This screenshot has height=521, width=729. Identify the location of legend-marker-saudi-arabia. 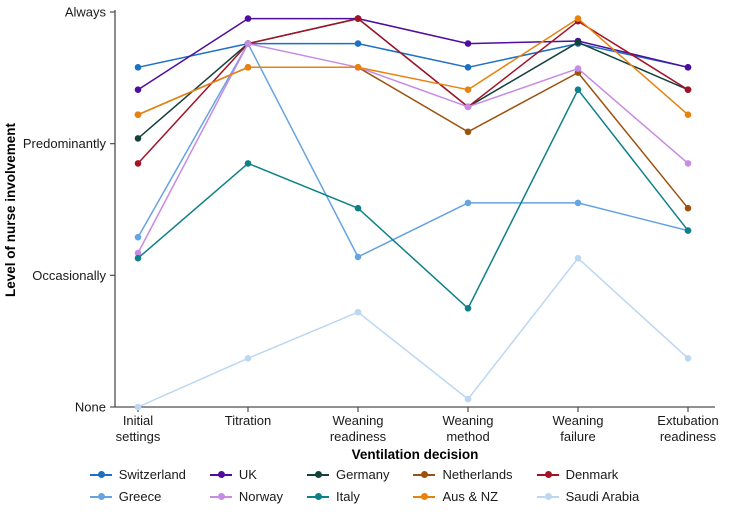
(547, 496).